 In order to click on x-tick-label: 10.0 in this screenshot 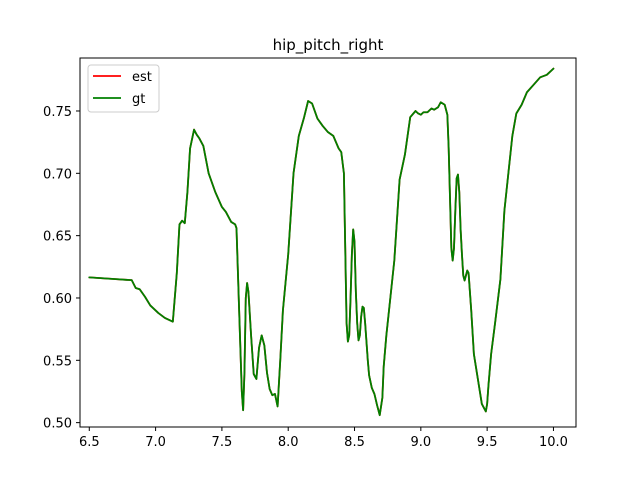, I will do `click(553, 442)`.